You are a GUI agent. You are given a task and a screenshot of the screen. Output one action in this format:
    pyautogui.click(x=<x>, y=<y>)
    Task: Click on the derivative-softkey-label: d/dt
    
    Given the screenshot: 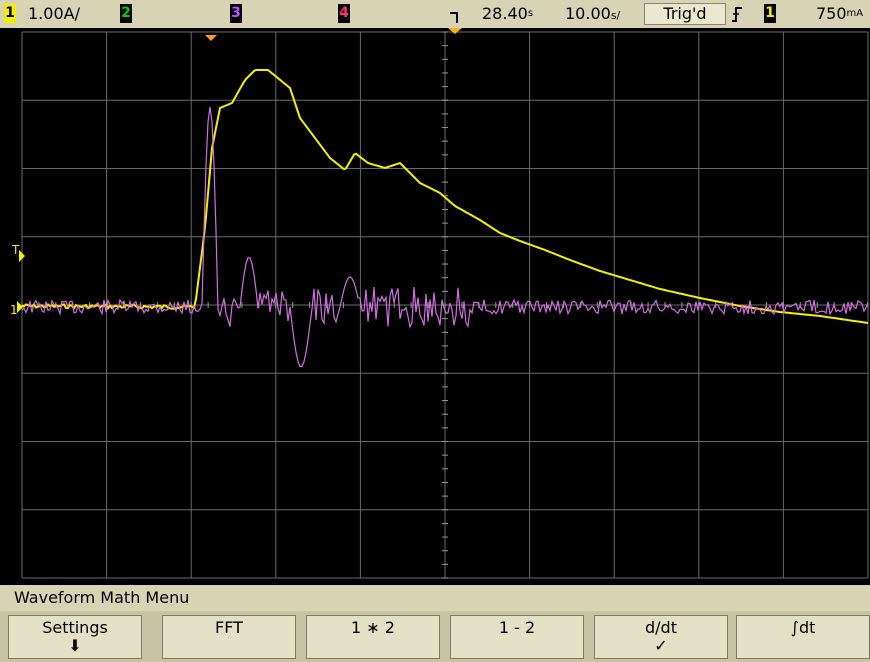 What is the action you would take?
    pyautogui.click(x=661, y=627)
    